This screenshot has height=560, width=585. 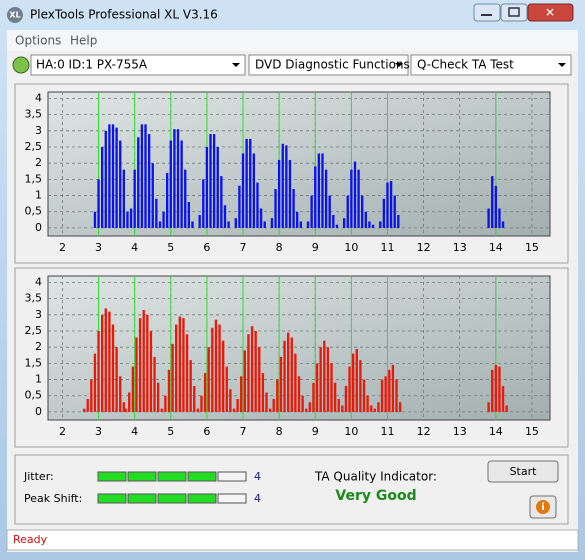 I want to click on y-tick-label: 0, so click(x=38, y=411).